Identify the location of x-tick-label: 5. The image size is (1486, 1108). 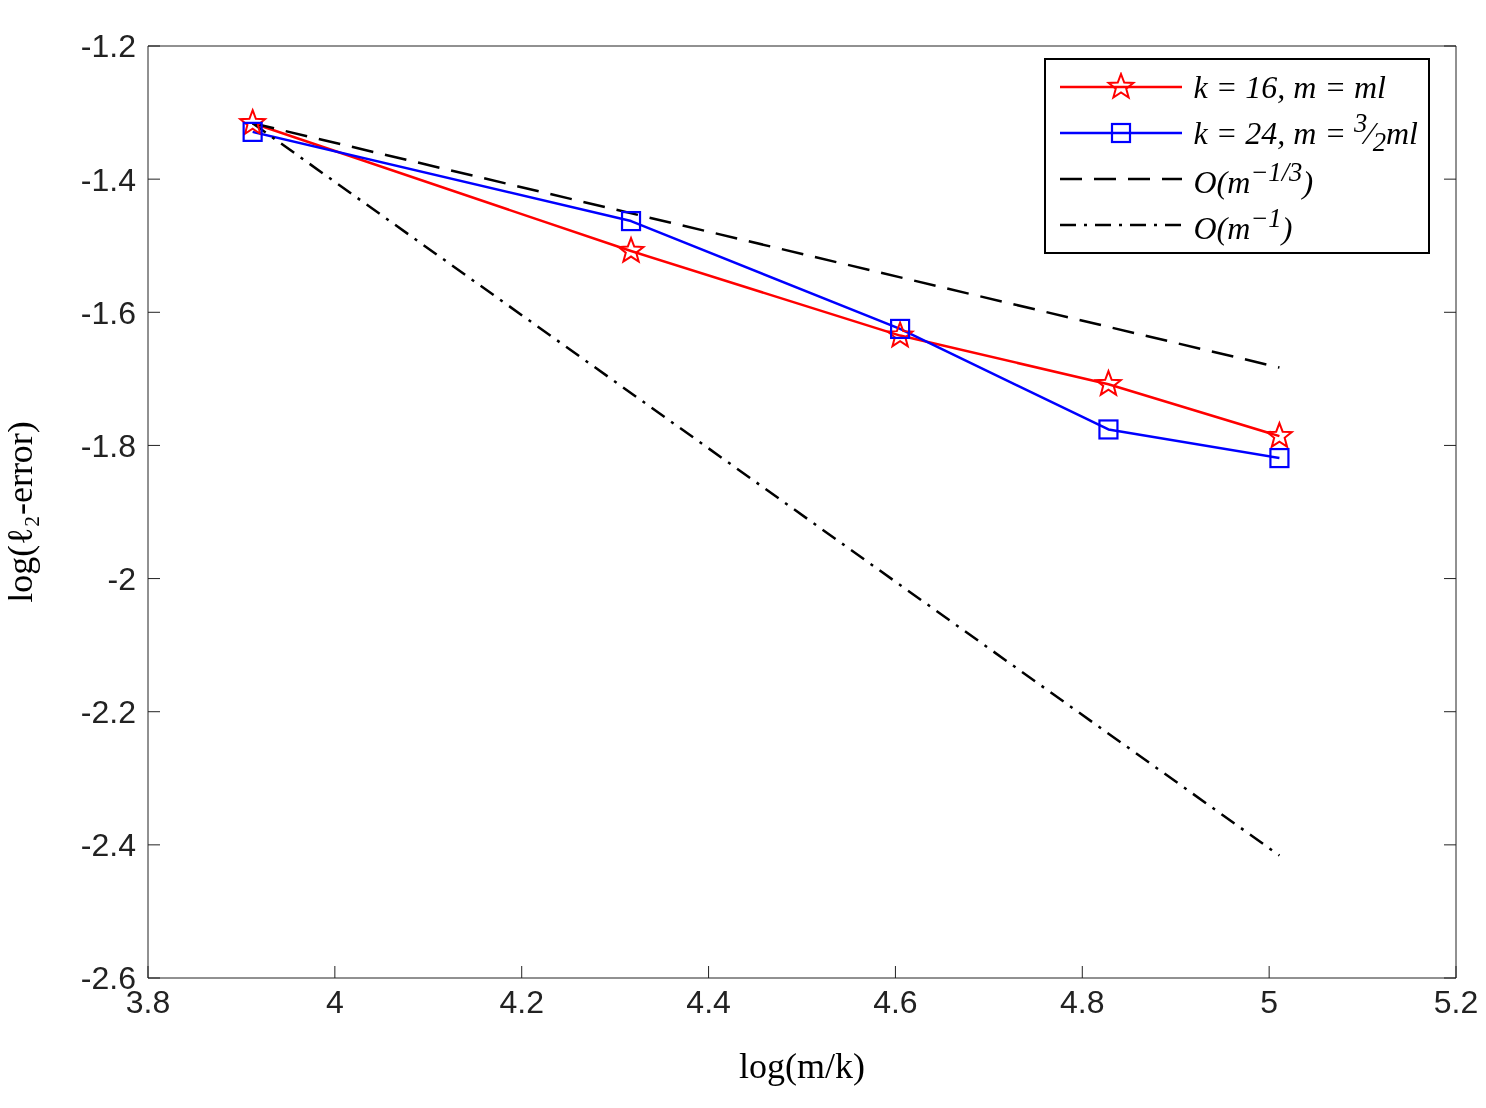
(1269, 1001).